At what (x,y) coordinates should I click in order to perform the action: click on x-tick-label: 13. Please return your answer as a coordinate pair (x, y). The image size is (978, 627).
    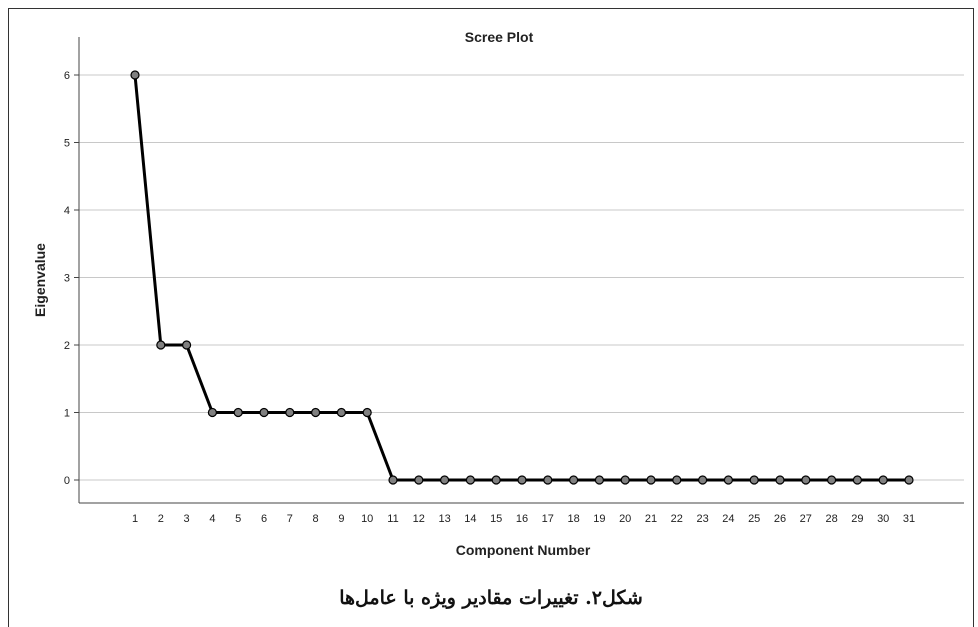
    Looking at the image, I should click on (444, 519).